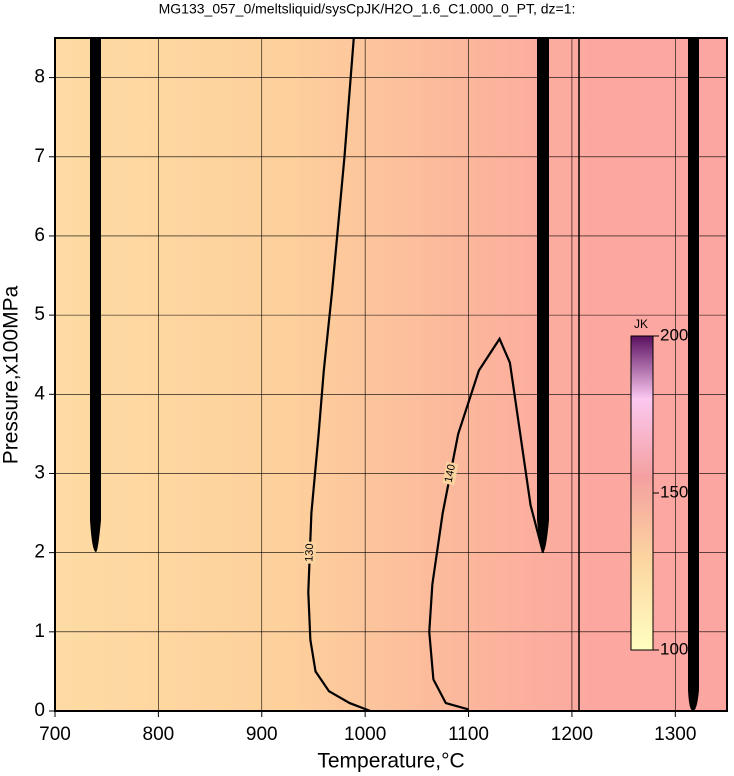 Image resolution: width=734 pixels, height=776 pixels. I want to click on colorbar-tick-label: 100, so click(674, 648).